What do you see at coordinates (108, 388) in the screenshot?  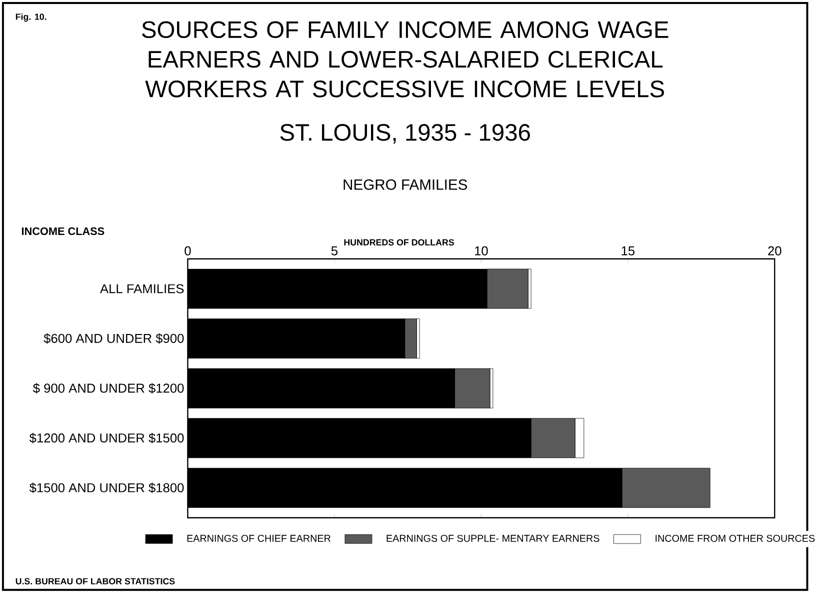 I see `y-tick-label: $ 900 AND UNDER $1200` at bounding box center [108, 388].